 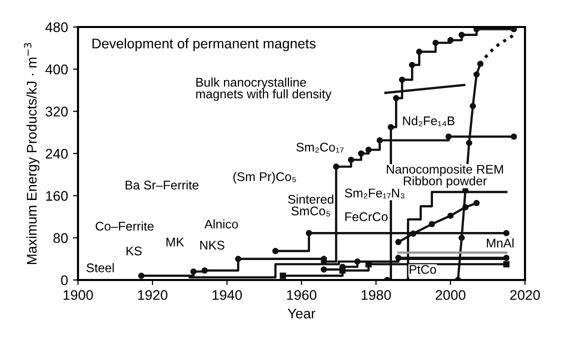 I want to click on text: Development of permanent magnets, so click(x=204, y=45).